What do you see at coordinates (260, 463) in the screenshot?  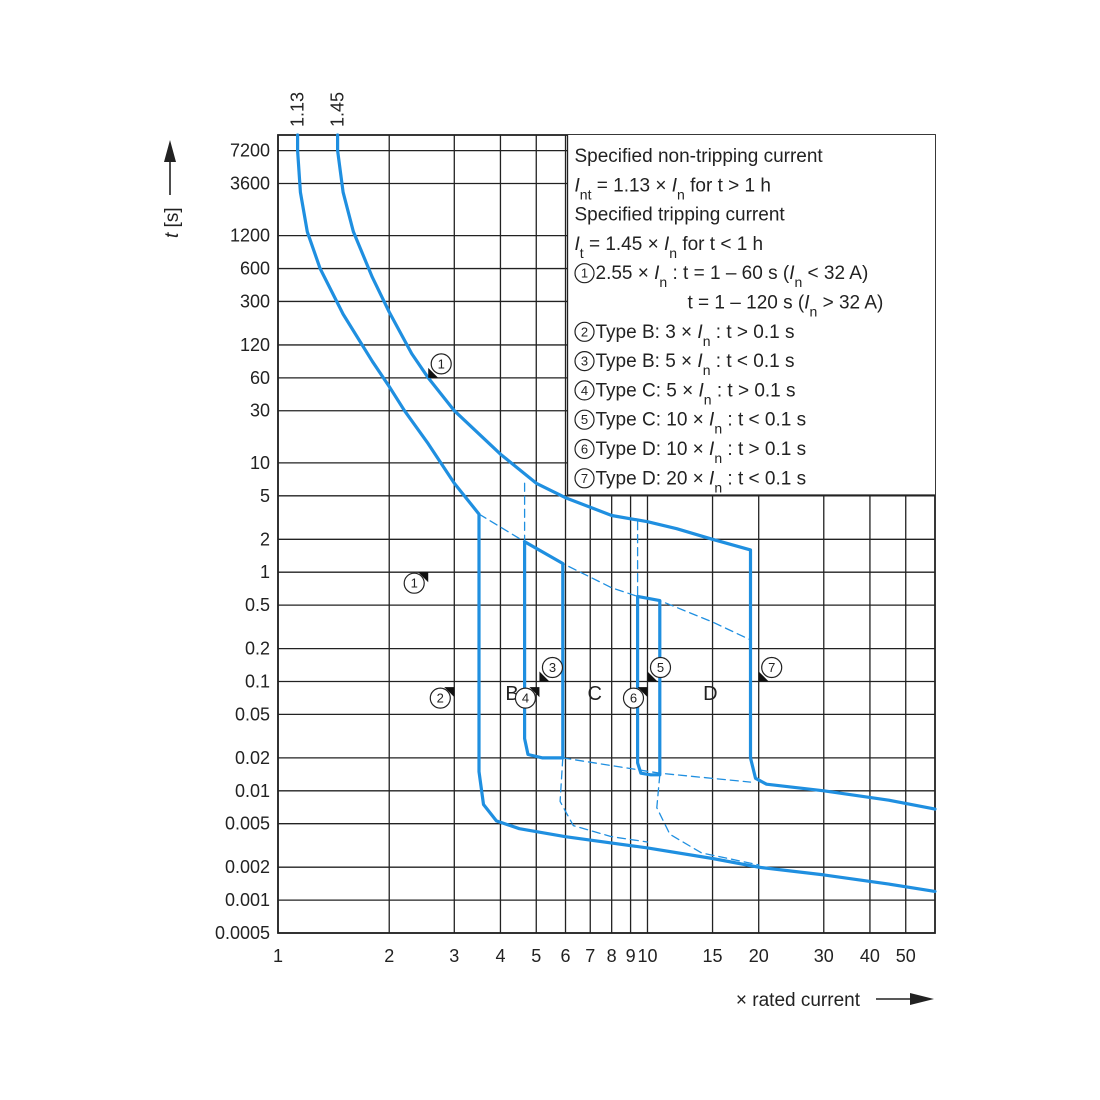 I see `y-tick-label: 10` at bounding box center [260, 463].